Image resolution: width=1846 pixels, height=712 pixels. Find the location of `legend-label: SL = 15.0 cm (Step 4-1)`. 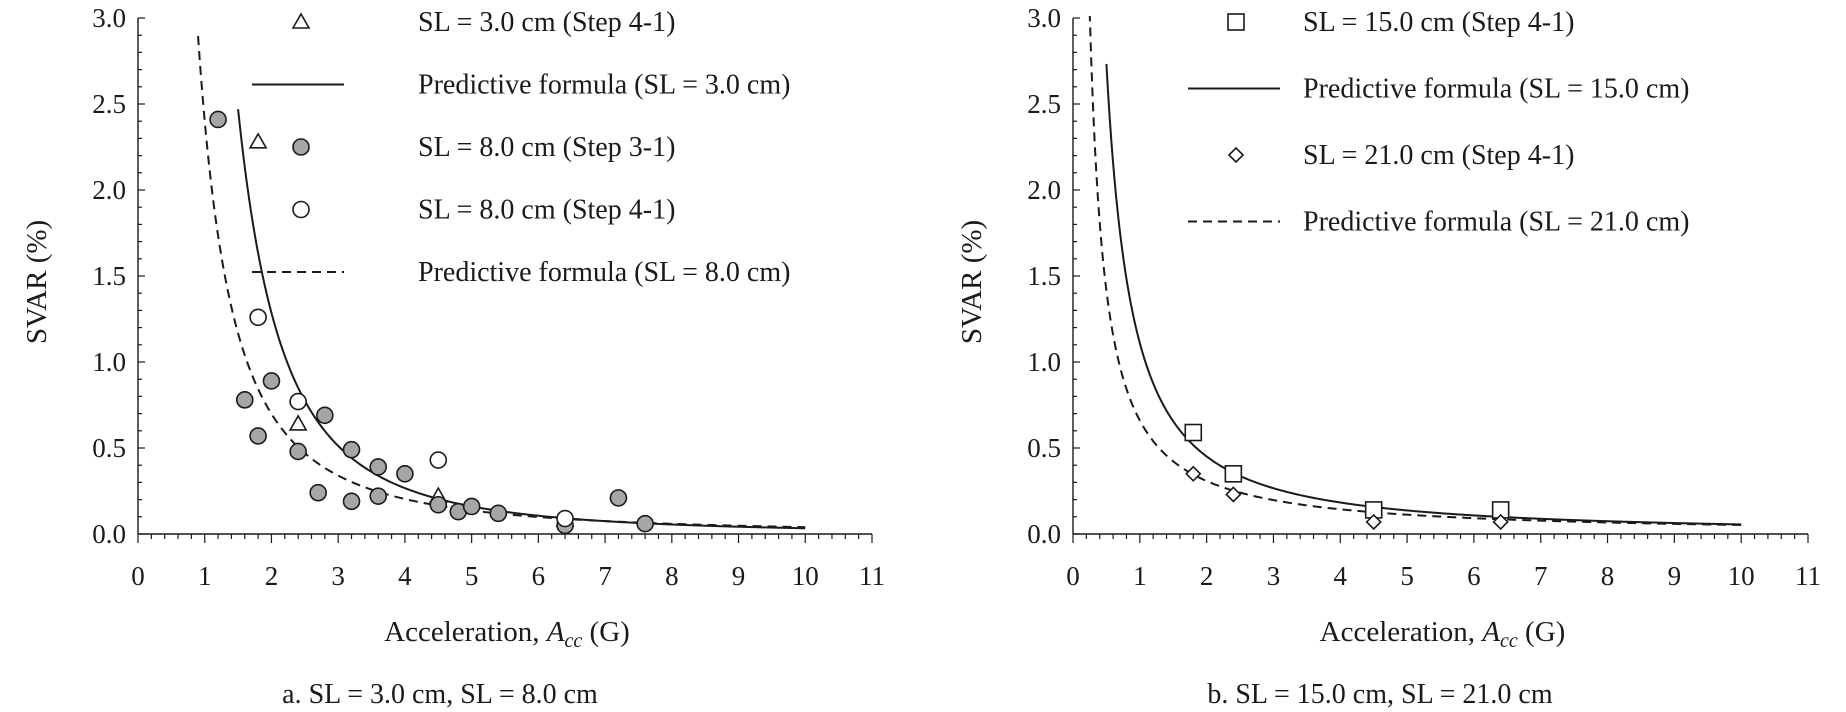

legend-label: SL = 15.0 cm (Step 4-1) is located at coordinates (1438, 22).